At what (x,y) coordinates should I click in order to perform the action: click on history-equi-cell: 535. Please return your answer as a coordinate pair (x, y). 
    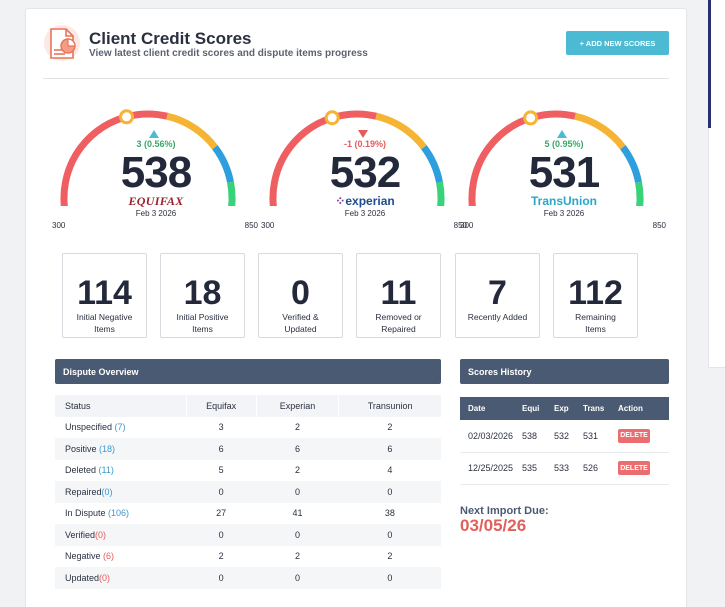
    Looking at the image, I should click on (538, 468).